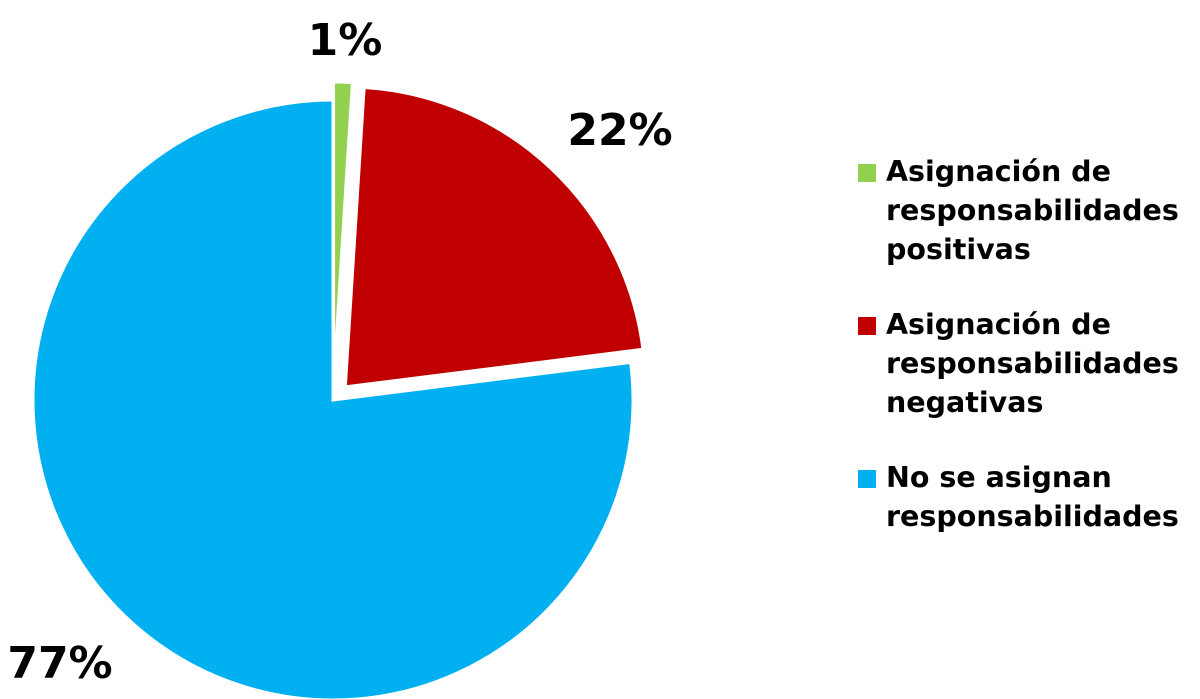 The height and width of the screenshot is (699, 1200). I want to click on pie-data-label: 77%, so click(59, 663).